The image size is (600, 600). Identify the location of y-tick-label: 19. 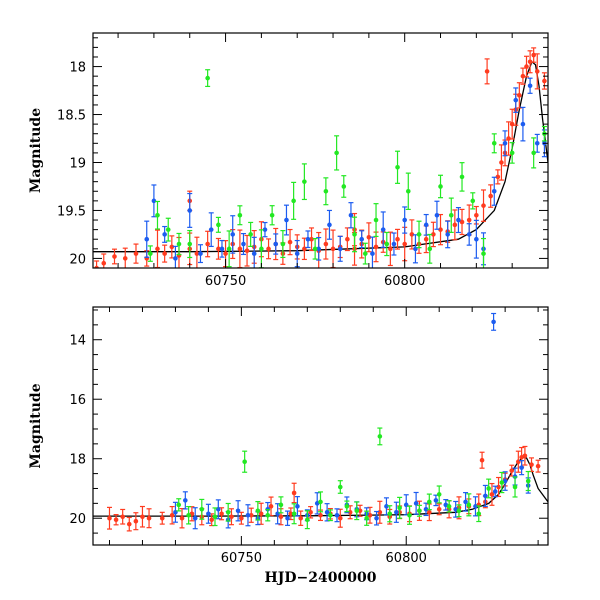
(77, 163).